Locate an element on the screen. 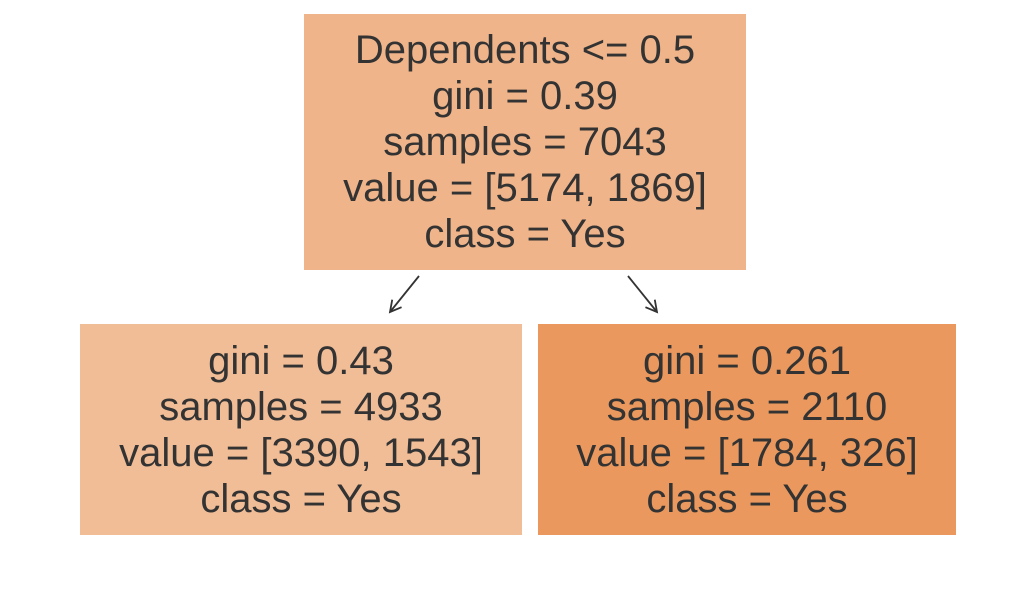  gini-value: gini = 0.43 is located at coordinates (301, 360).